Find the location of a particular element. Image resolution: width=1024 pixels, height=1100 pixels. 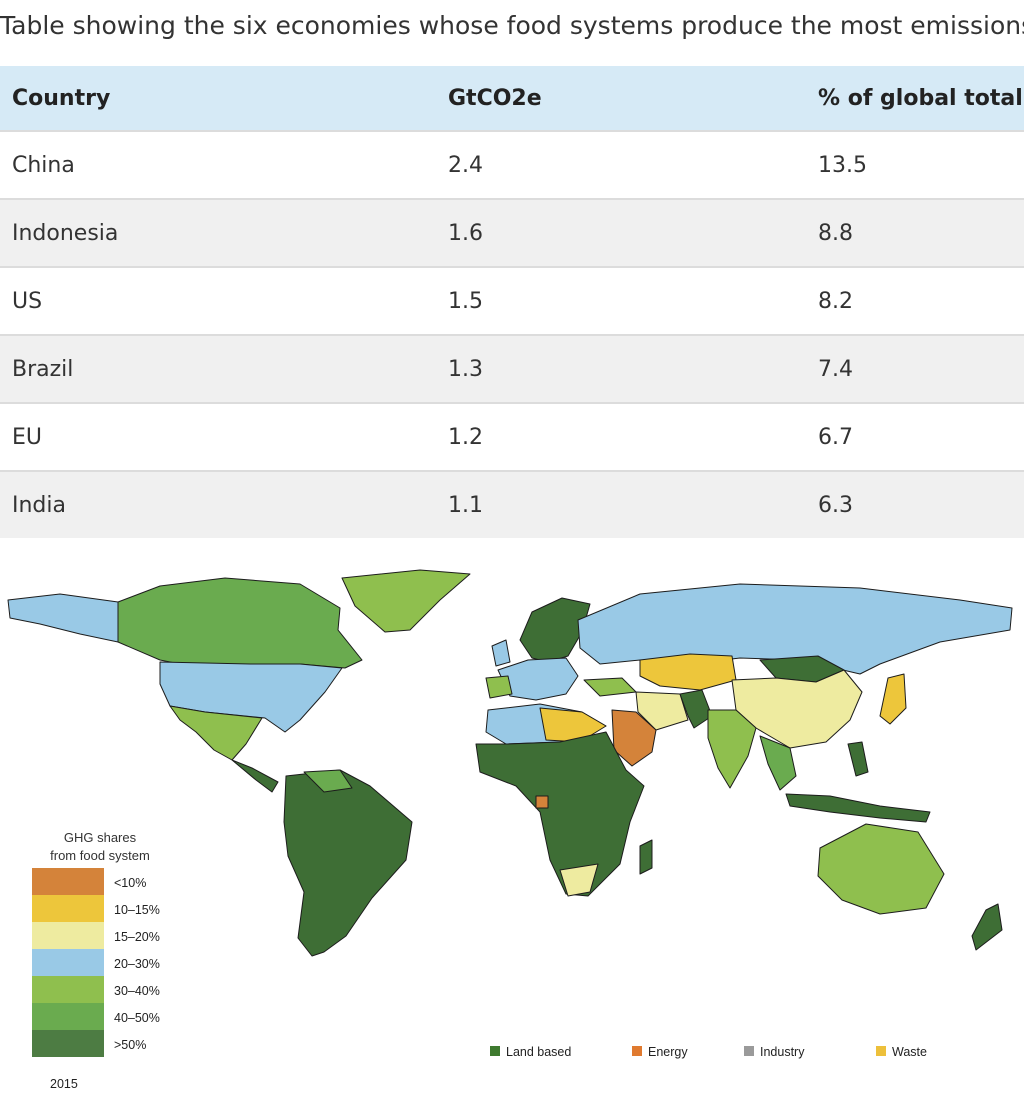

table-row: Indonesia 1.6 8.8 is located at coordinates (512, 232).